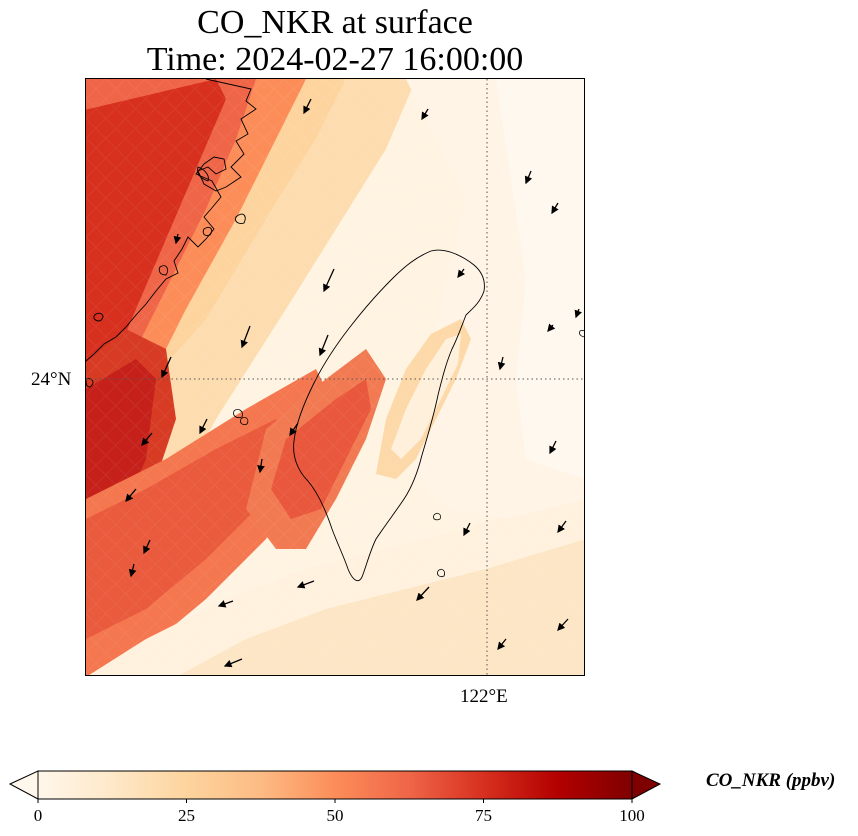  I want to click on colorbar-label: CO_NKR (ppbv), so click(771, 780).